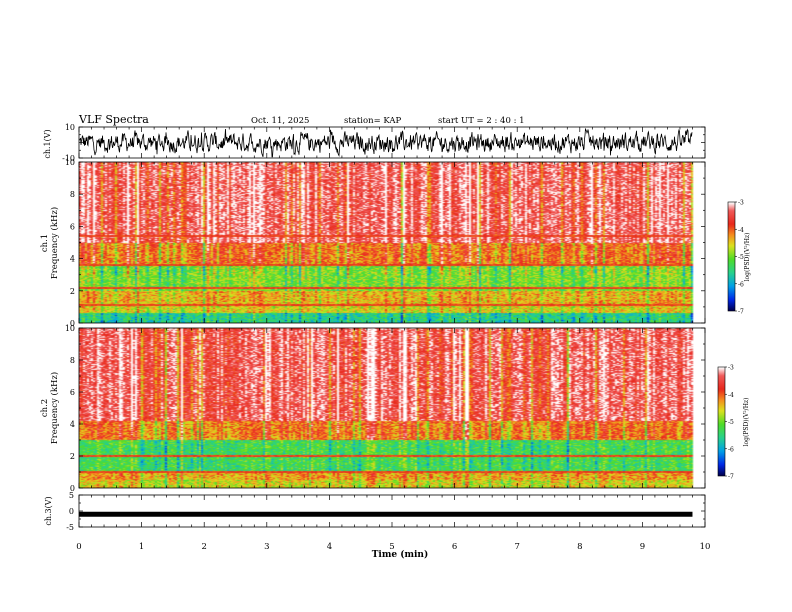 Image resolution: width=792 pixels, height=612 pixels. Describe the element at coordinates (731, 256) in the screenshot. I see `ch1-colorbar-gradient` at that location.